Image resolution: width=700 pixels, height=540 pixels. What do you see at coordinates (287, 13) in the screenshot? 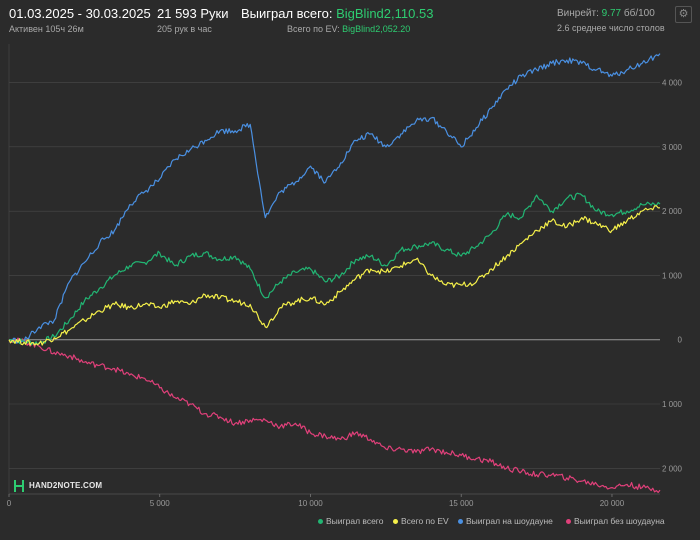
I see `won-total-label: Выиграл всего:` at bounding box center [287, 13].